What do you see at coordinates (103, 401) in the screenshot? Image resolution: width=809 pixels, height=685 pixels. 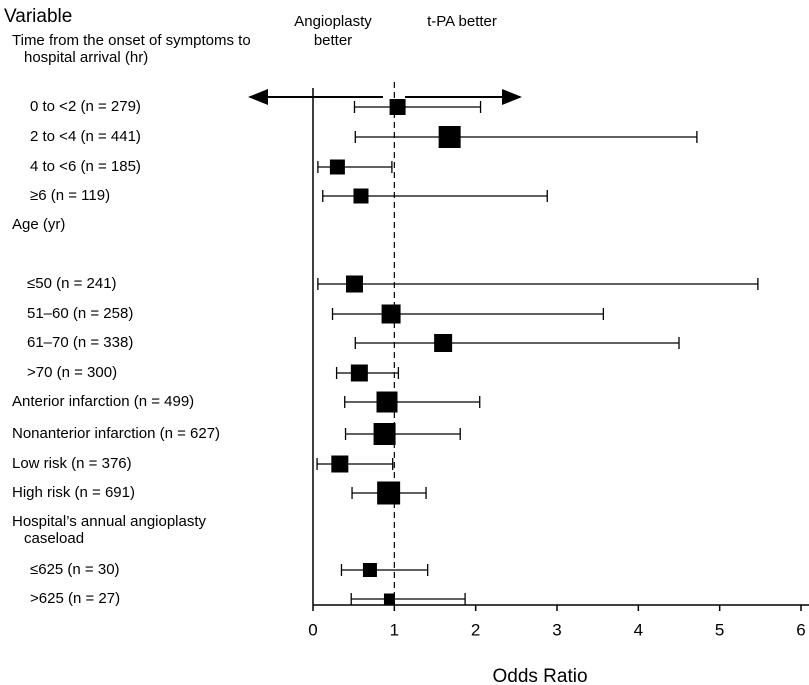 I see `row-label: Anterior infarction (n = 499)` at bounding box center [103, 401].